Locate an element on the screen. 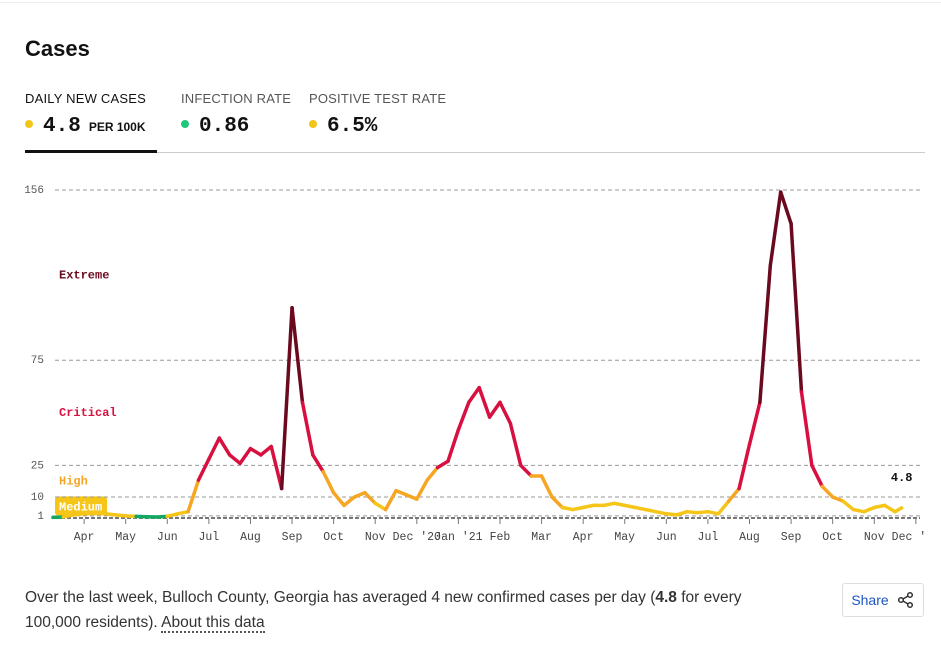 This screenshot has height=663, width=941. y-tick-label: 25 is located at coordinates (37, 466).